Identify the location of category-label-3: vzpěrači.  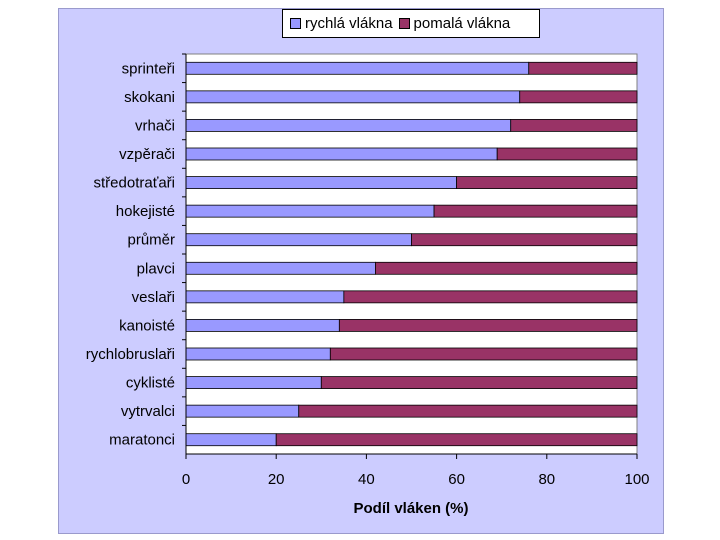
(147, 154).